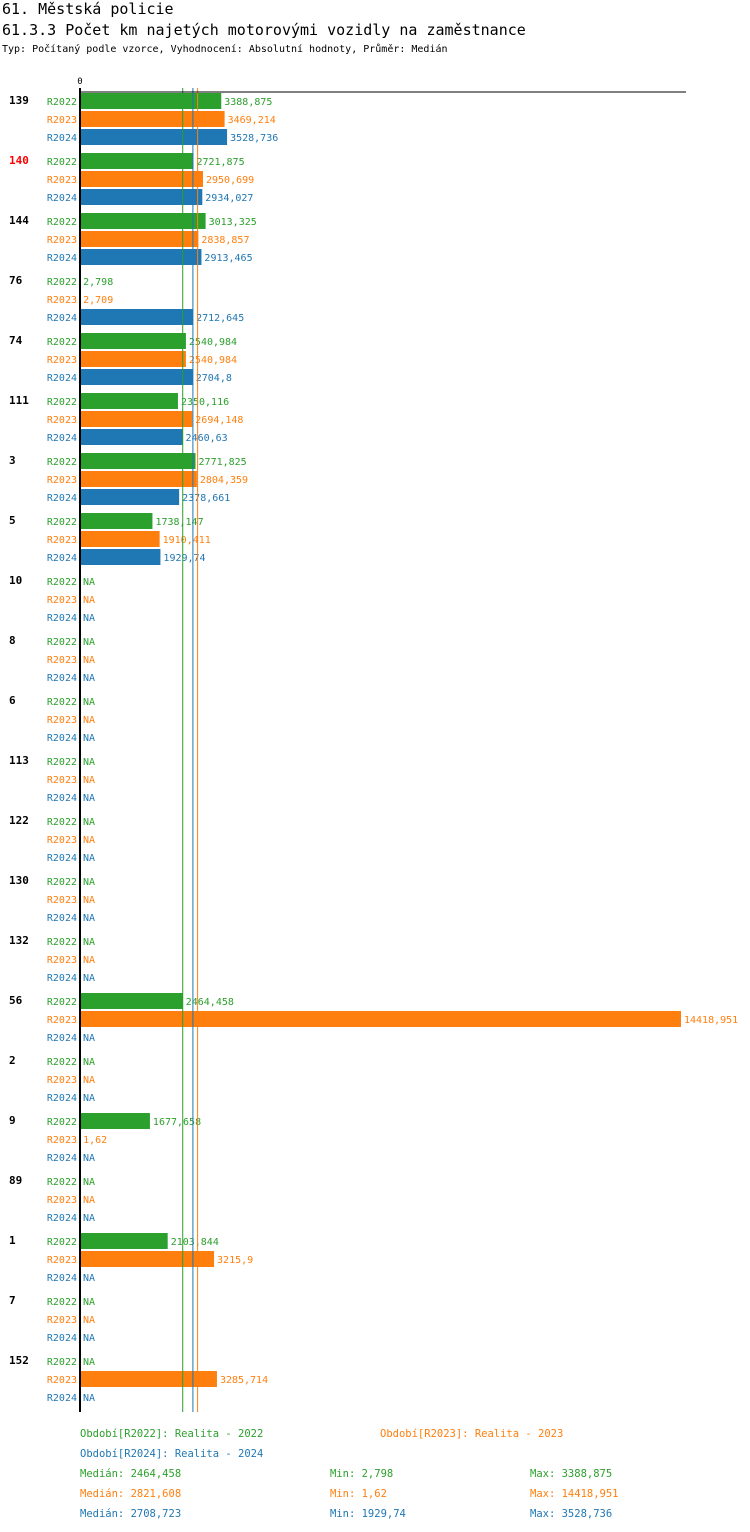 This screenshot has width=750, height=1532. I want to click on data-label: 2694,148, so click(219, 420).